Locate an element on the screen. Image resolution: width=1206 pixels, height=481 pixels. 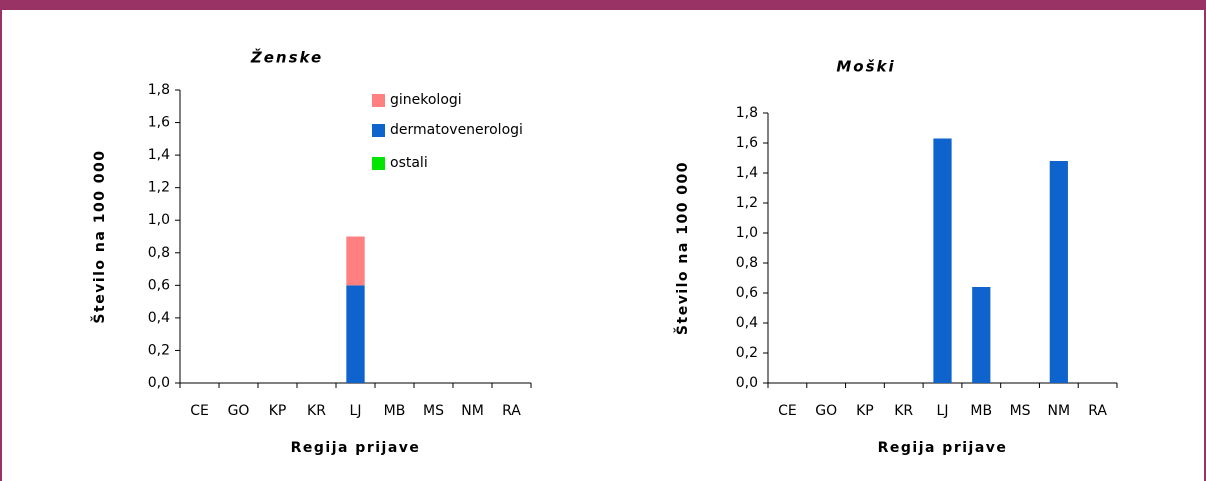
legend-label: dermatovenerologi is located at coordinates (456, 130).